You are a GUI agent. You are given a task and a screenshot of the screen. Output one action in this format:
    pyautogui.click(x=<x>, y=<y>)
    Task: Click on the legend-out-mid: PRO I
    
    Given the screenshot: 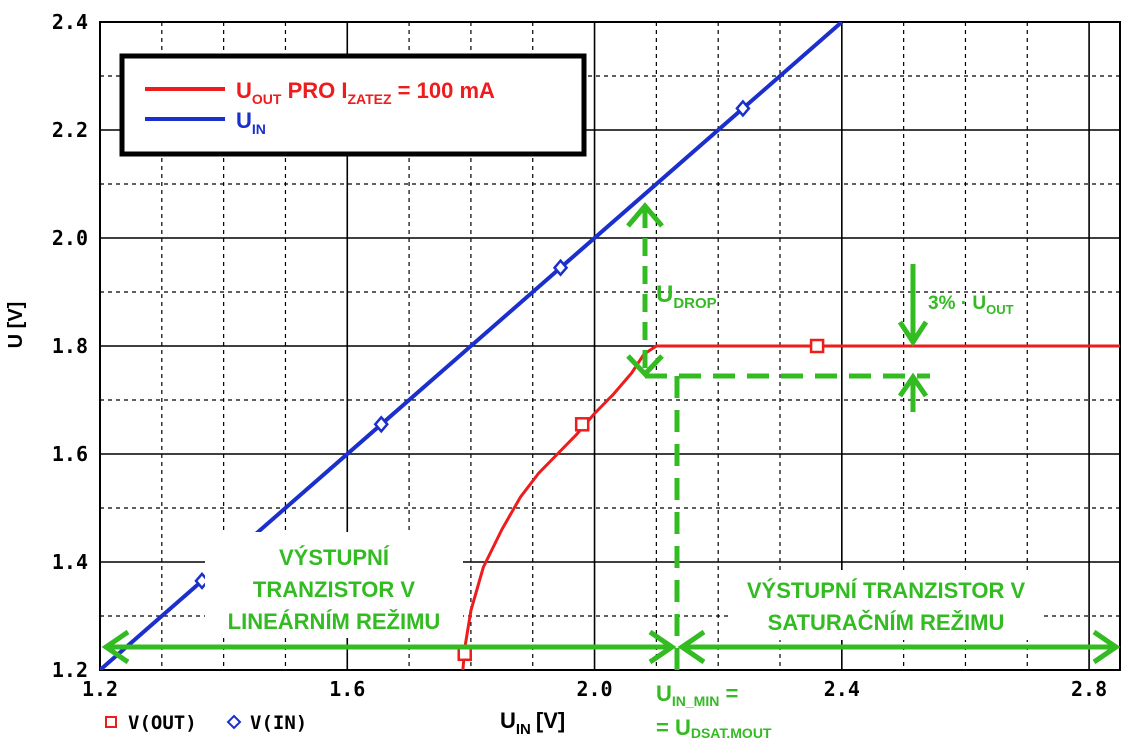 What is the action you would take?
    pyautogui.click(x=314, y=90)
    